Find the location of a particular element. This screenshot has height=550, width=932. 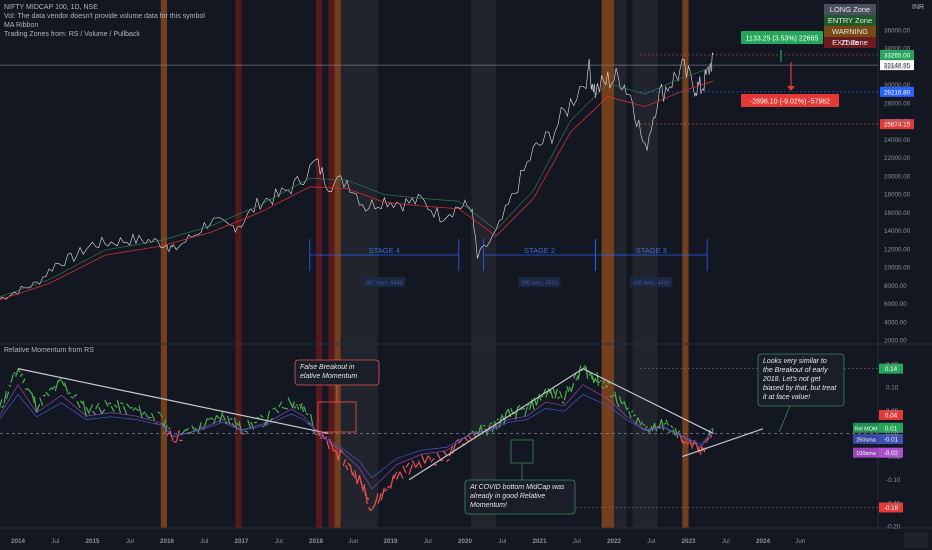

ma-ribbon-label: MA Ribbon is located at coordinates (21, 25).